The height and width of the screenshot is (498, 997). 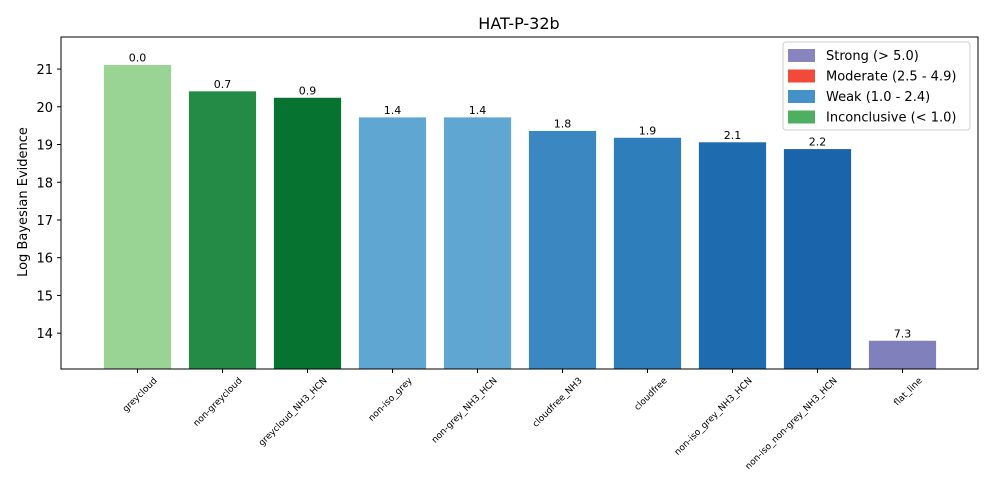 What do you see at coordinates (44, 259) in the screenshot?
I see `y-tick-label: 16` at bounding box center [44, 259].